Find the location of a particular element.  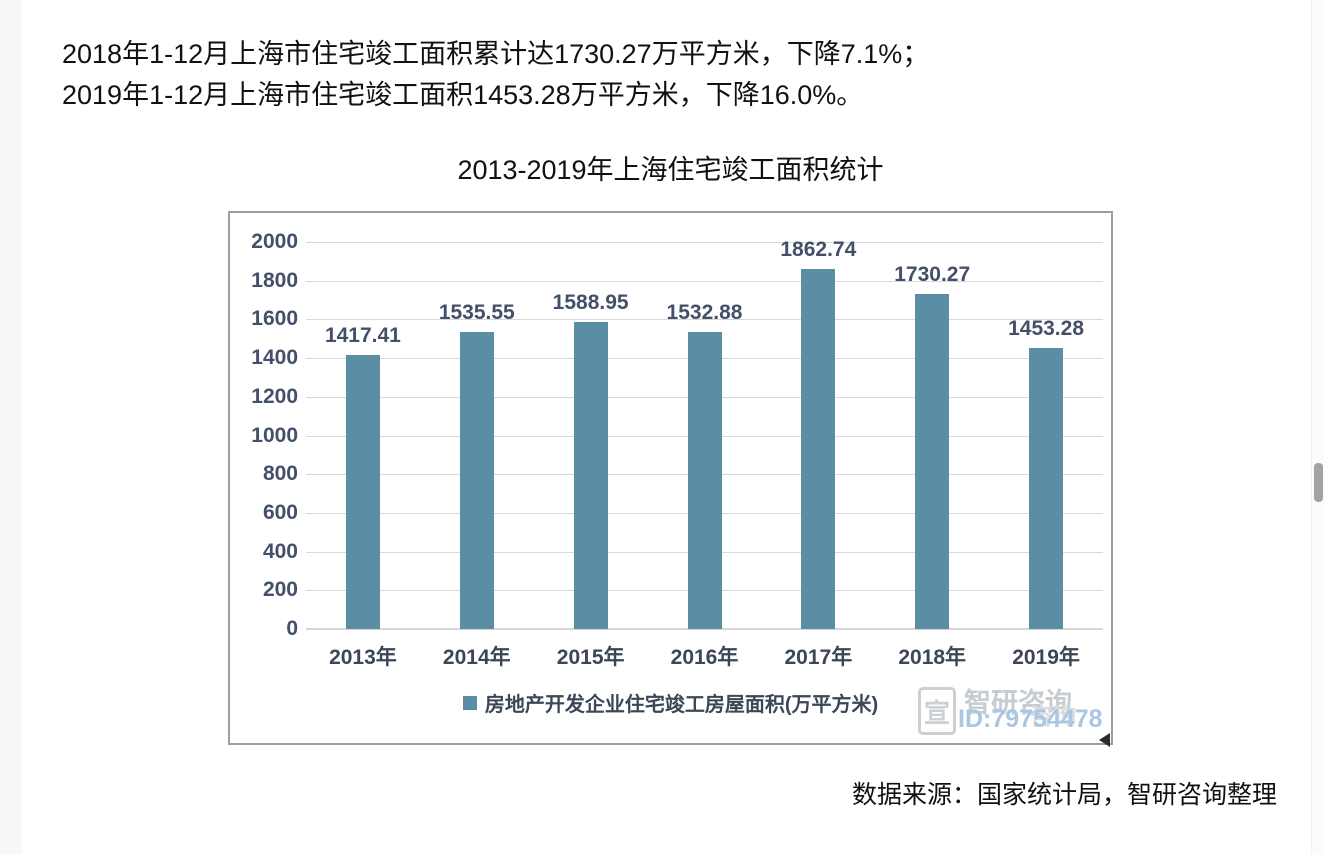

bar-2018年 is located at coordinates (932, 461).